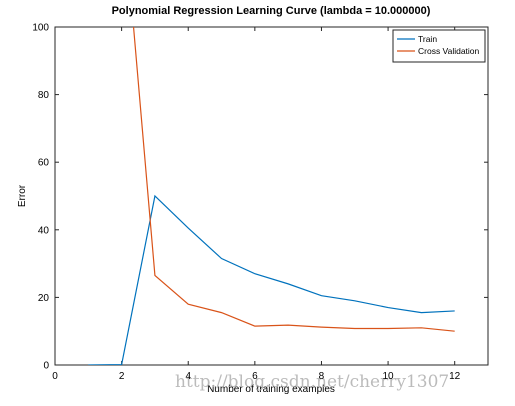 The height and width of the screenshot is (406, 515). I want to click on x-axis-label: Number of training examples, so click(271, 389).